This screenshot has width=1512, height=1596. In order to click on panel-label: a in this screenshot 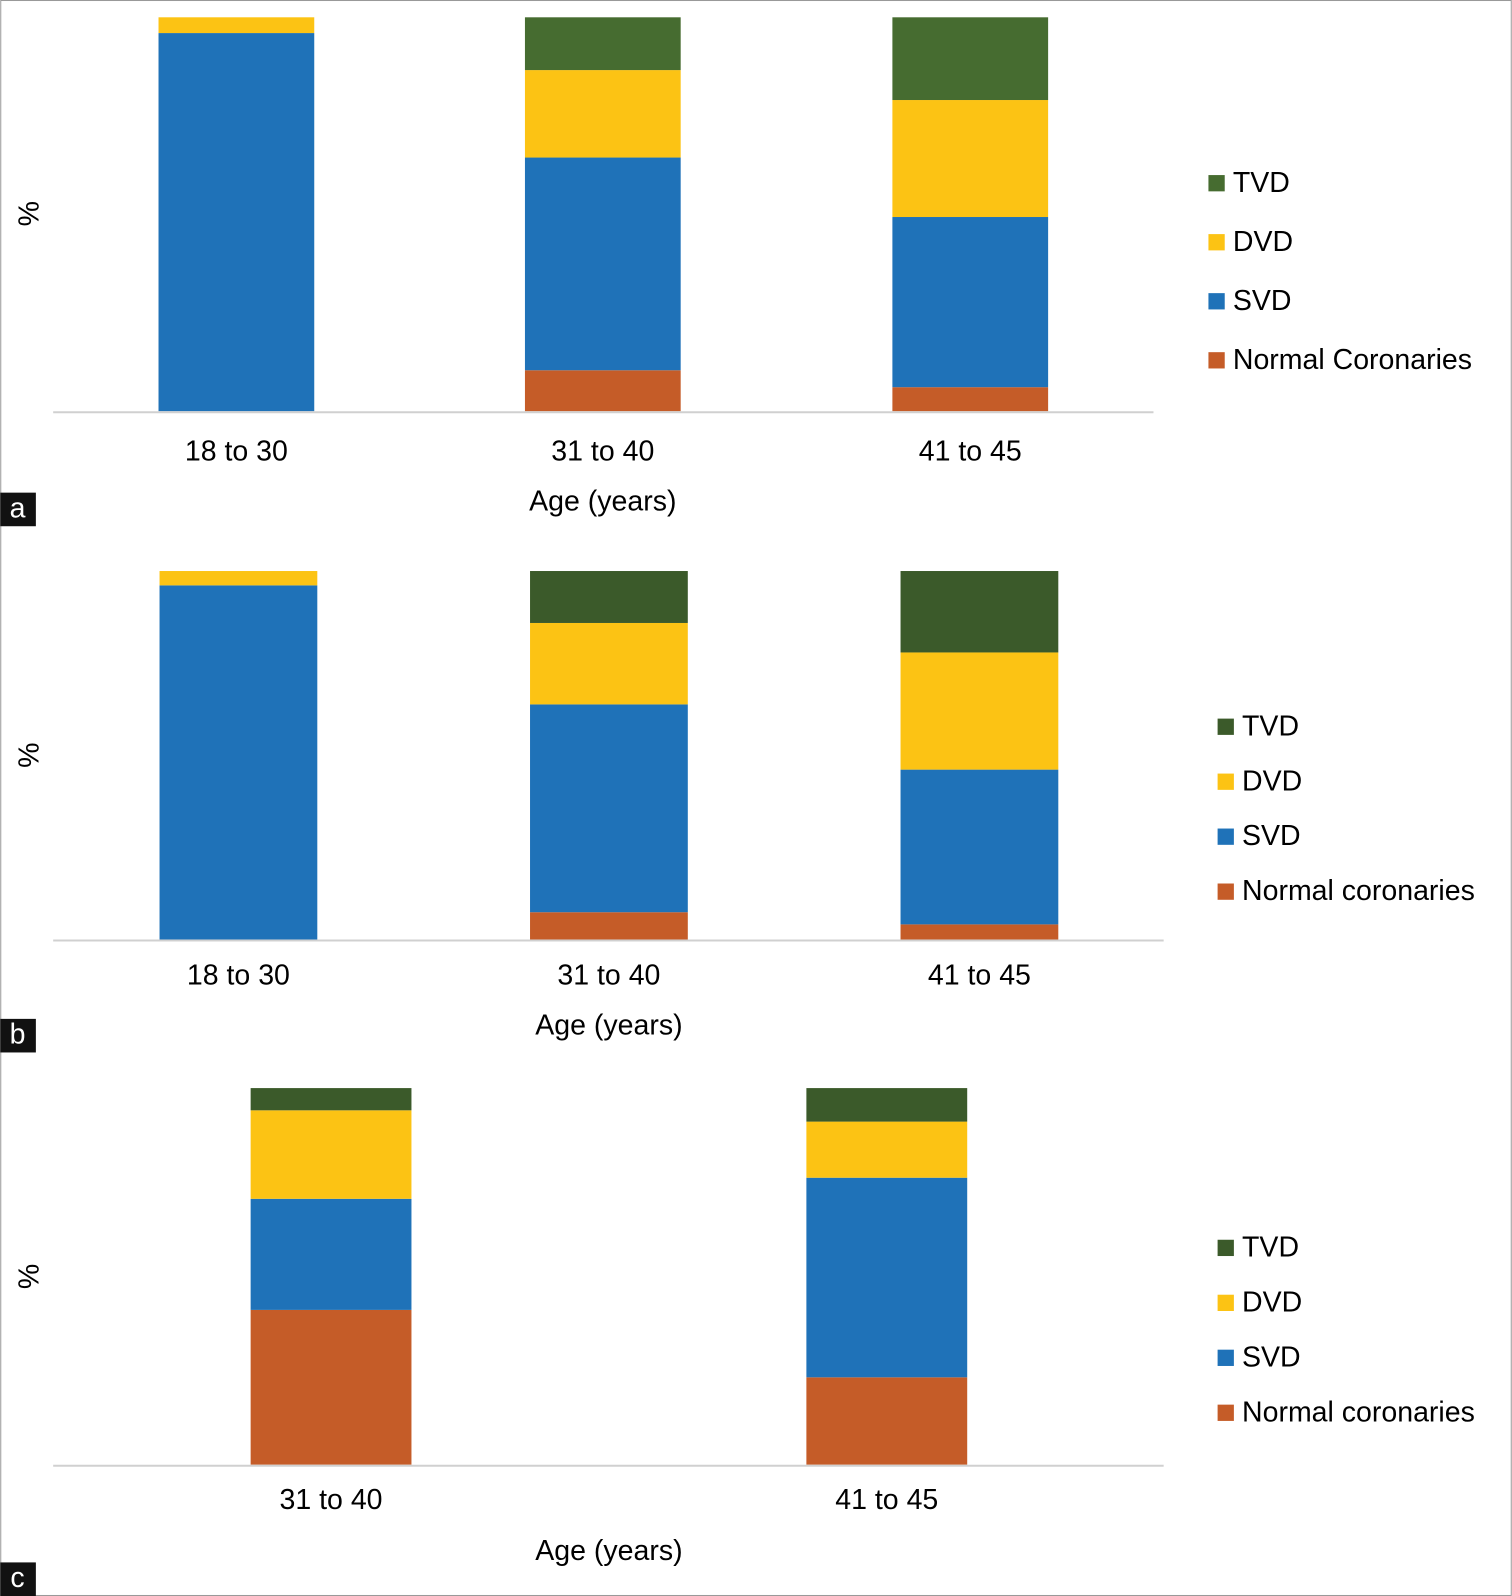, I will do `click(18, 508)`.